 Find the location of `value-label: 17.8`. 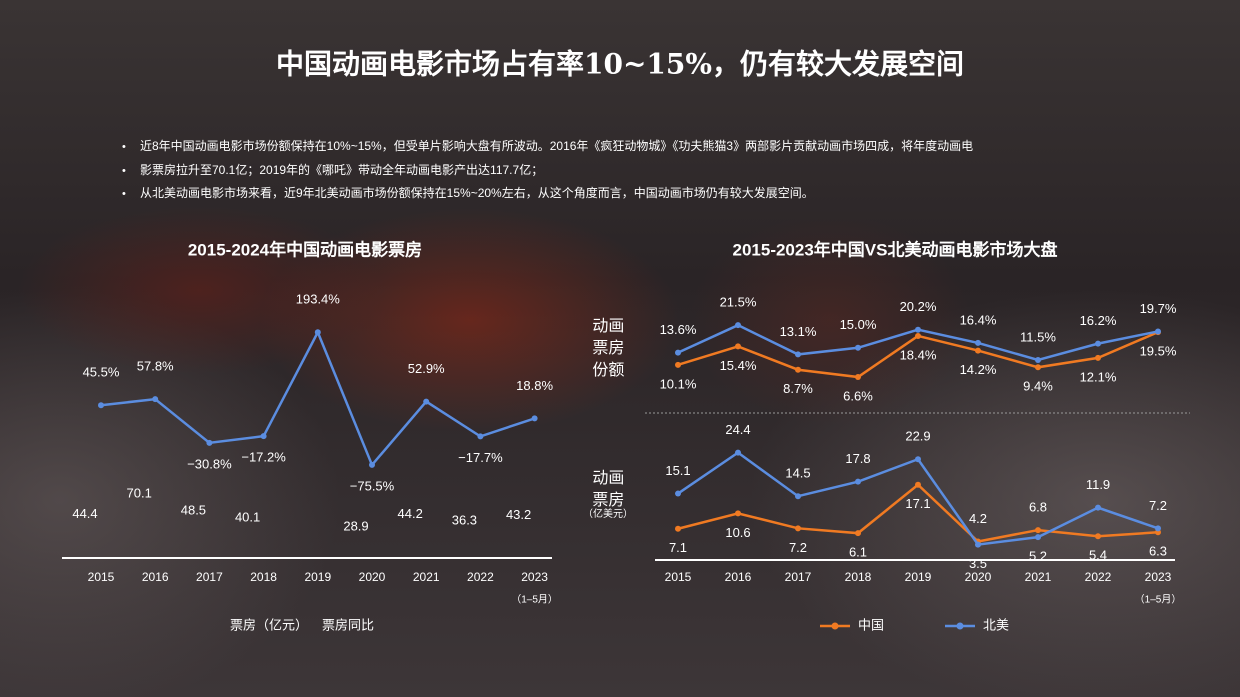

value-label: 17.8 is located at coordinates (857, 458).